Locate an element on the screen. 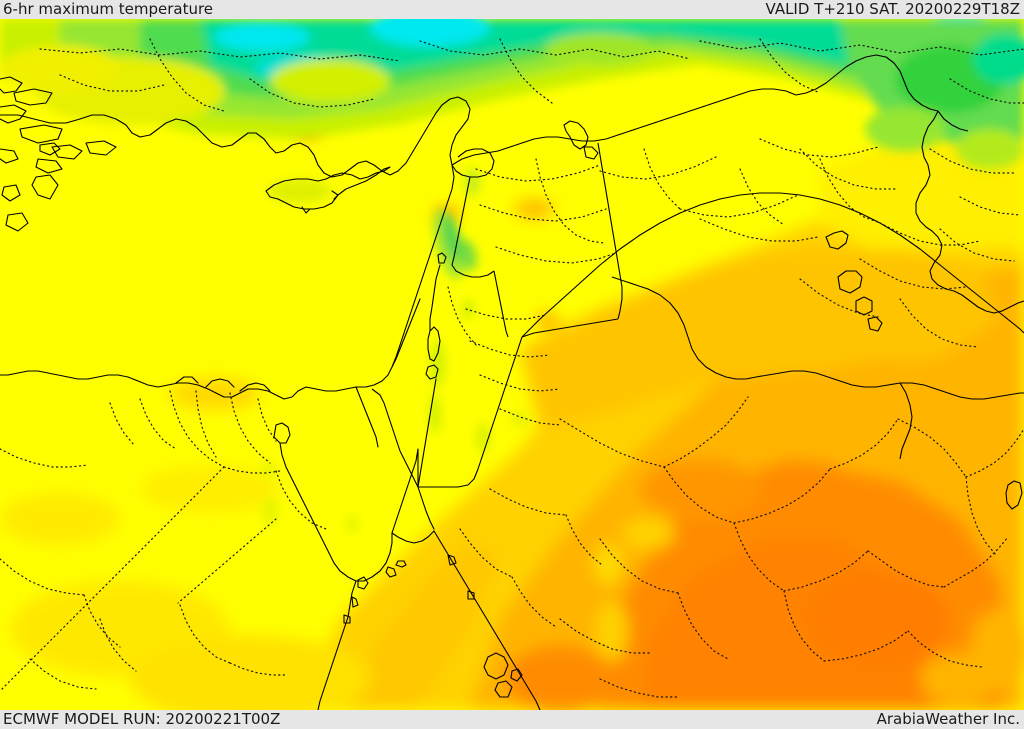 The width and height of the screenshot is (1024, 729). provider-label: ArabiaWeather Inc. is located at coordinates (948, 719).